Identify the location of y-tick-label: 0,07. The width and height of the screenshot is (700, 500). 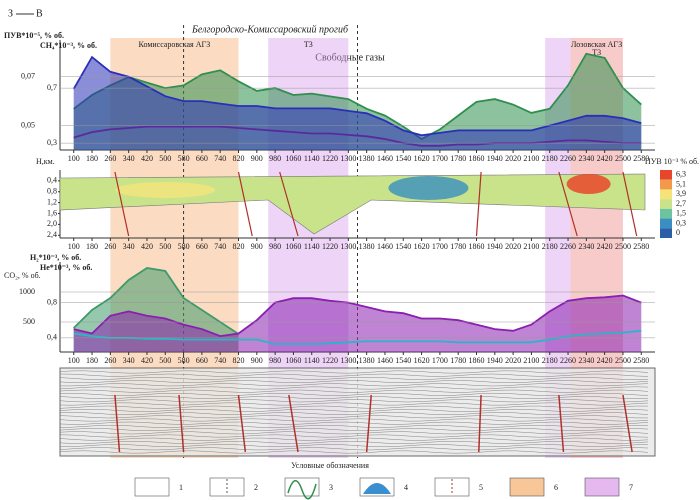
(28, 75).